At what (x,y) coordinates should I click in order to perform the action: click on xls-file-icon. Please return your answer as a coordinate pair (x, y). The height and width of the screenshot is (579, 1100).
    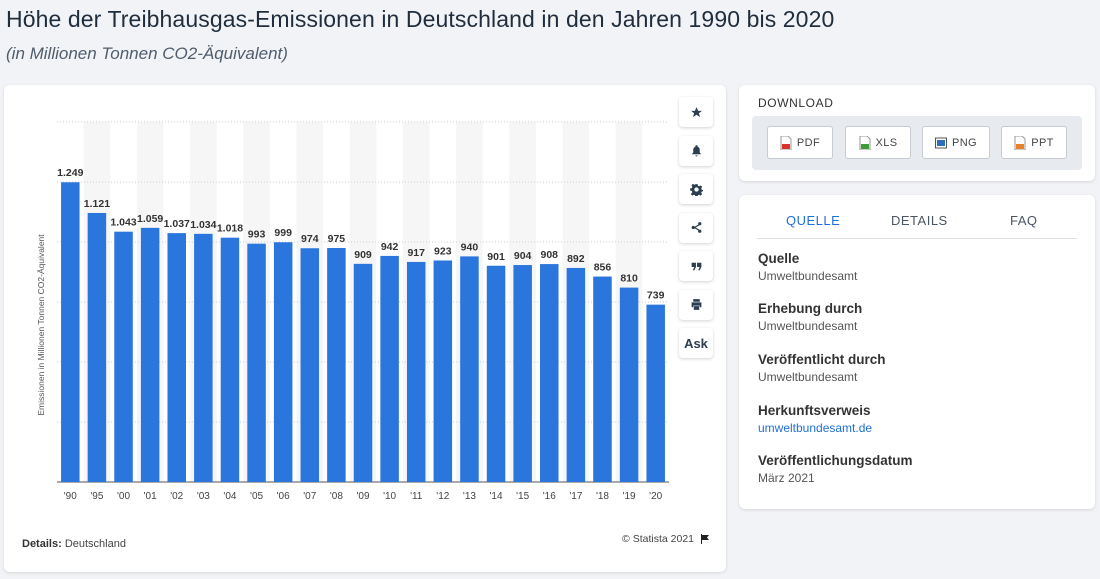
    Looking at the image, I should click on (864, 142).